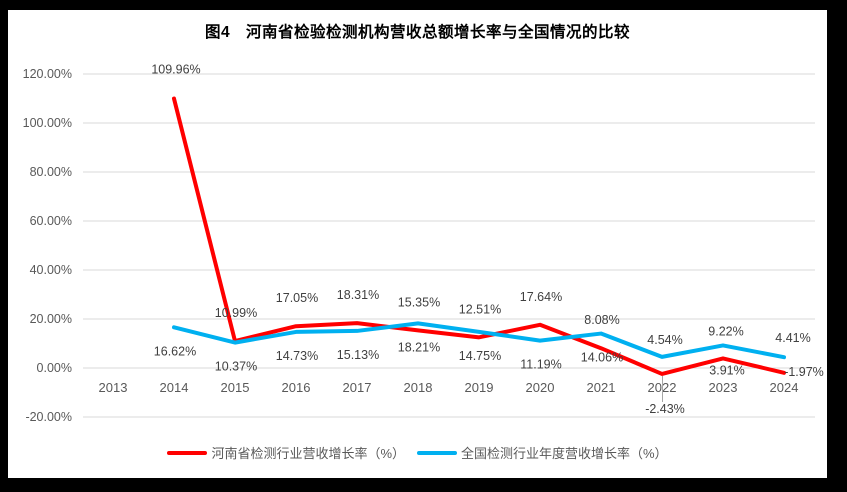  I want to click on y-tick-label: 20.00%, so click(51, 319).